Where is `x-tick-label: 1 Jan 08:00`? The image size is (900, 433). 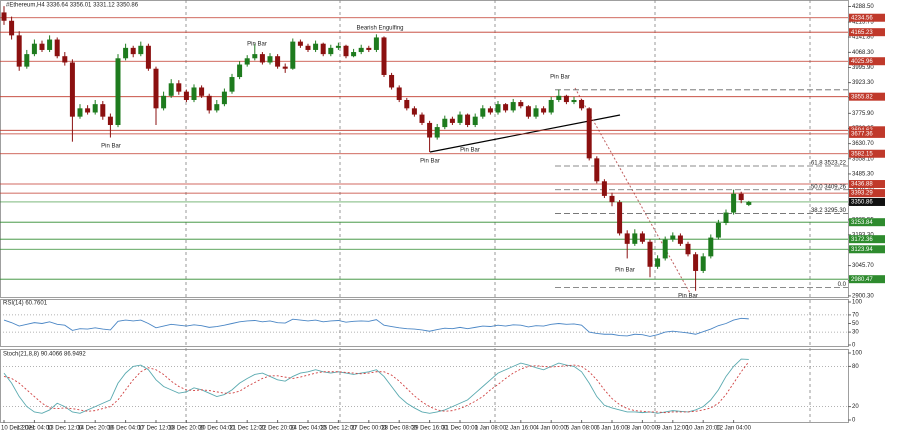 x-tick-label: 1 Jan 08:00 is located at coordinates (491, 429).